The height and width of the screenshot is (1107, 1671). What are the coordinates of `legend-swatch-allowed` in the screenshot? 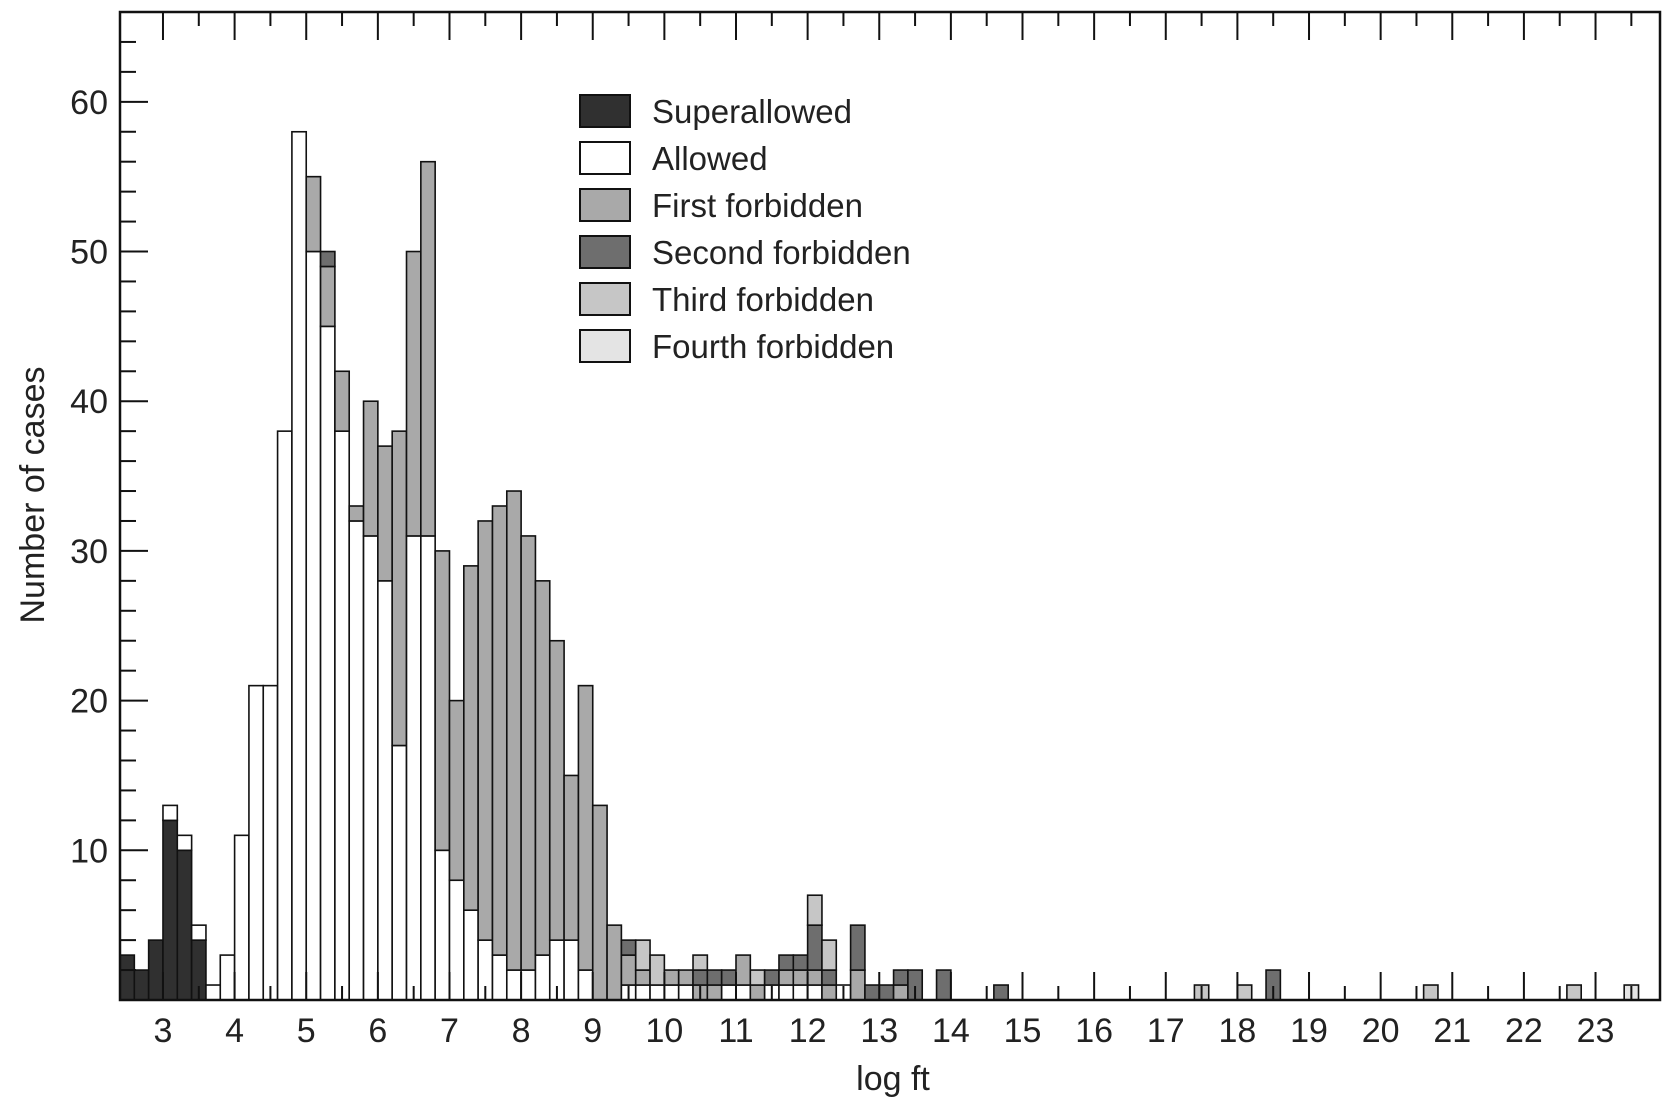 It's located at (605, 158).